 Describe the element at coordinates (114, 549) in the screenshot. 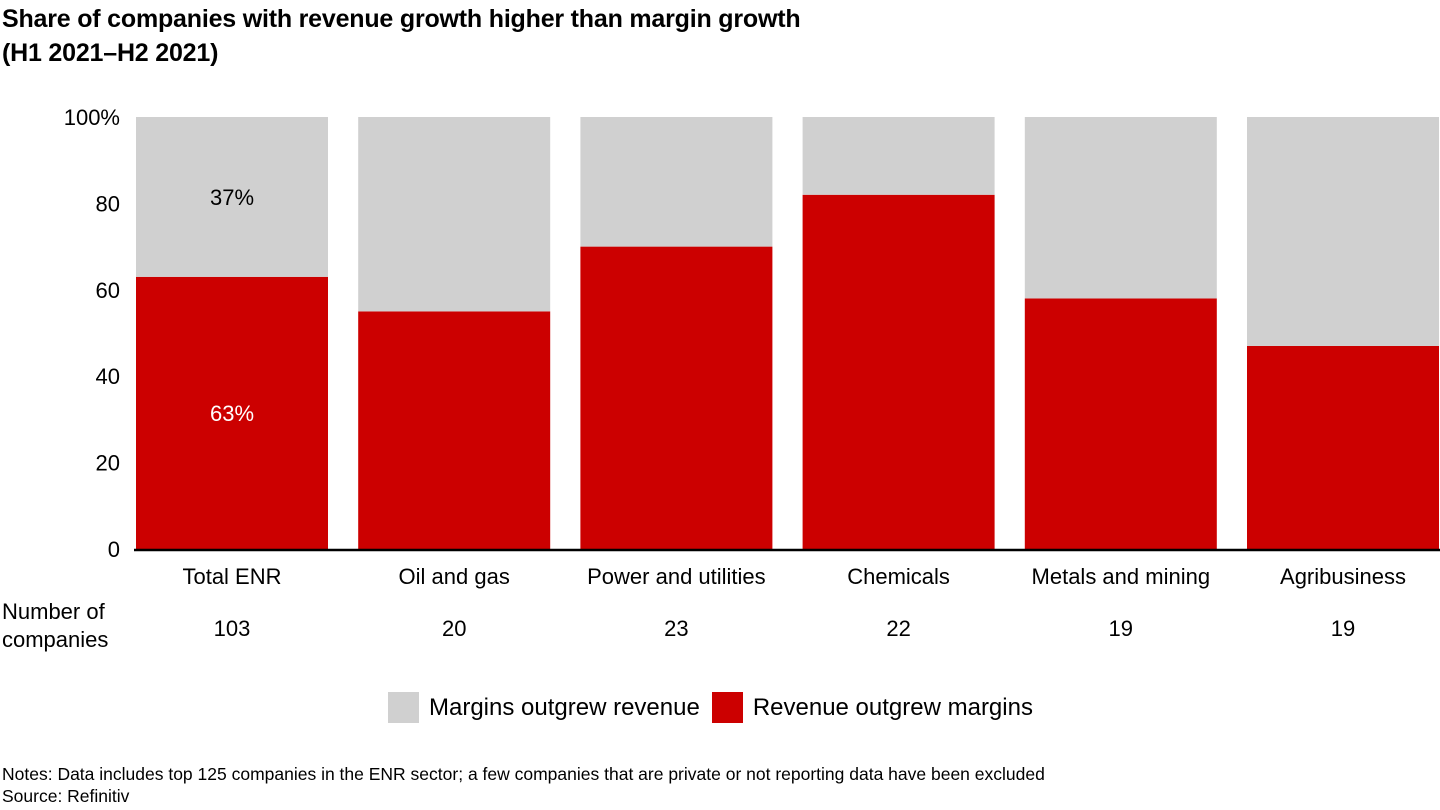

I see `y-tick-label: 0` at that location.